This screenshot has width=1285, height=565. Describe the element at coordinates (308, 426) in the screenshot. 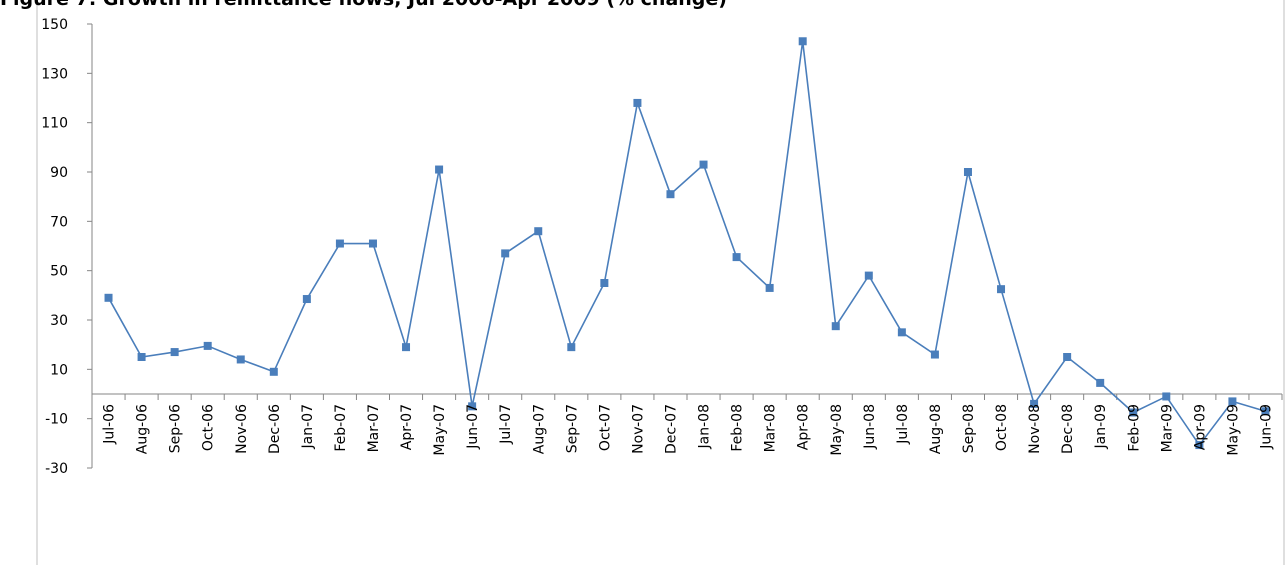

I see `x-tick-label: Jan-07` at that location.